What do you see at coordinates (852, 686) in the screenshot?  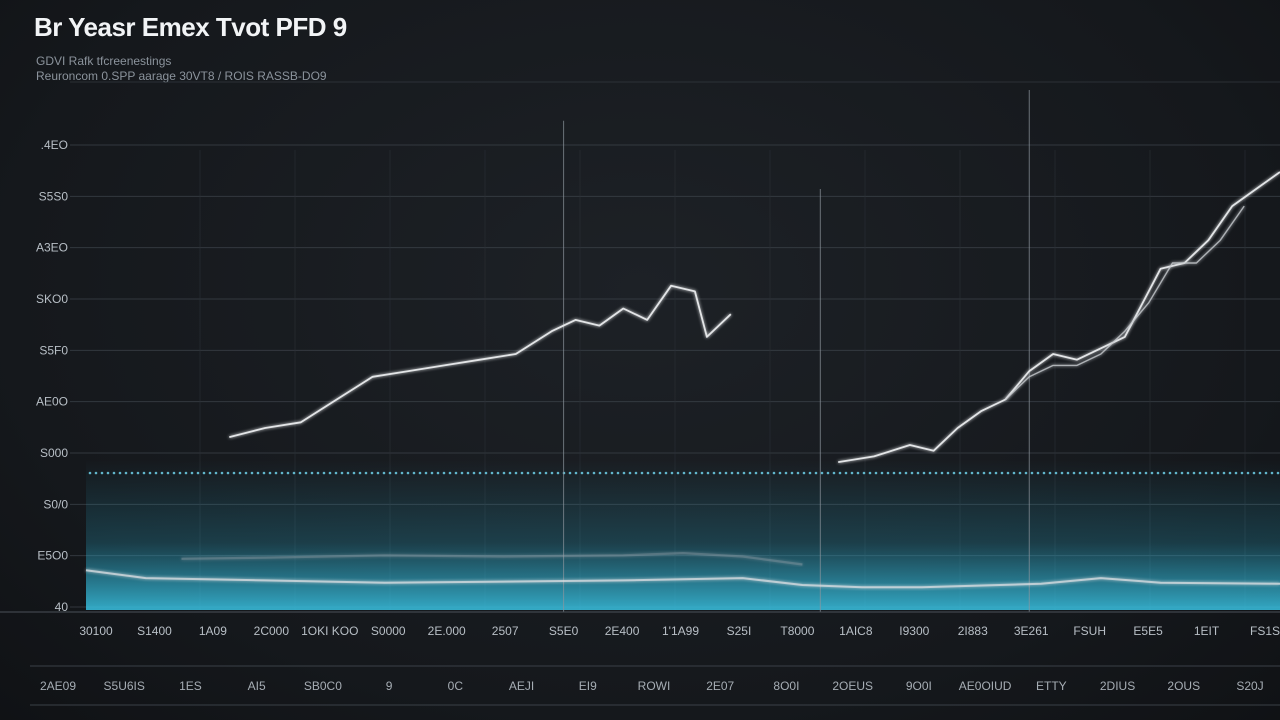 I see `x-tick-label-row2: 2OEUS` at bounding box center [852, 686].